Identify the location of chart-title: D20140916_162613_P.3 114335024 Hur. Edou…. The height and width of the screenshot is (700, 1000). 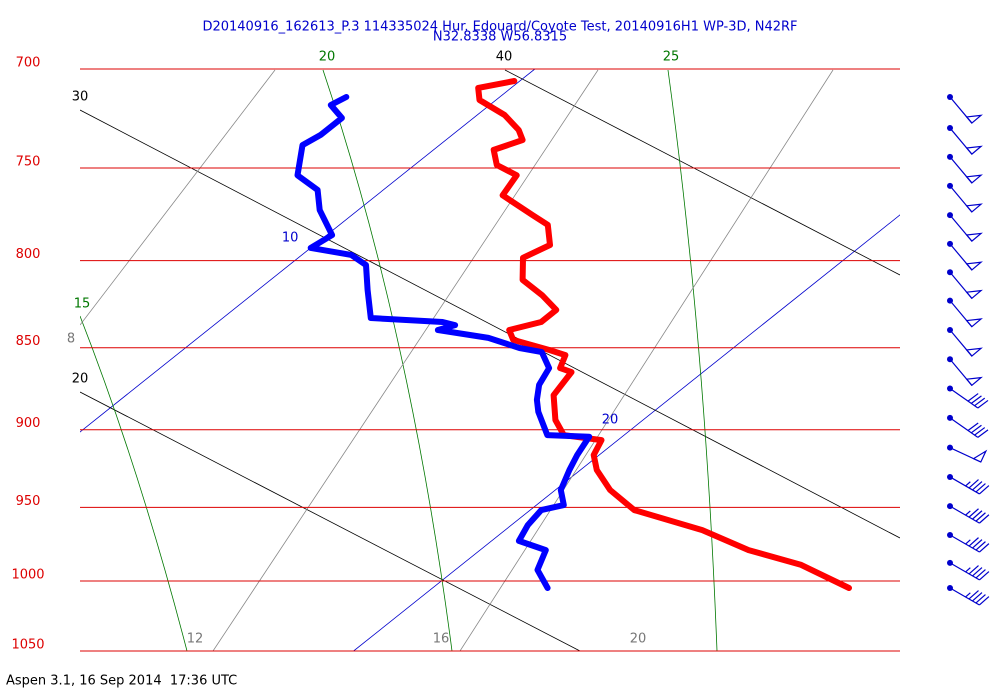
(499, 27).